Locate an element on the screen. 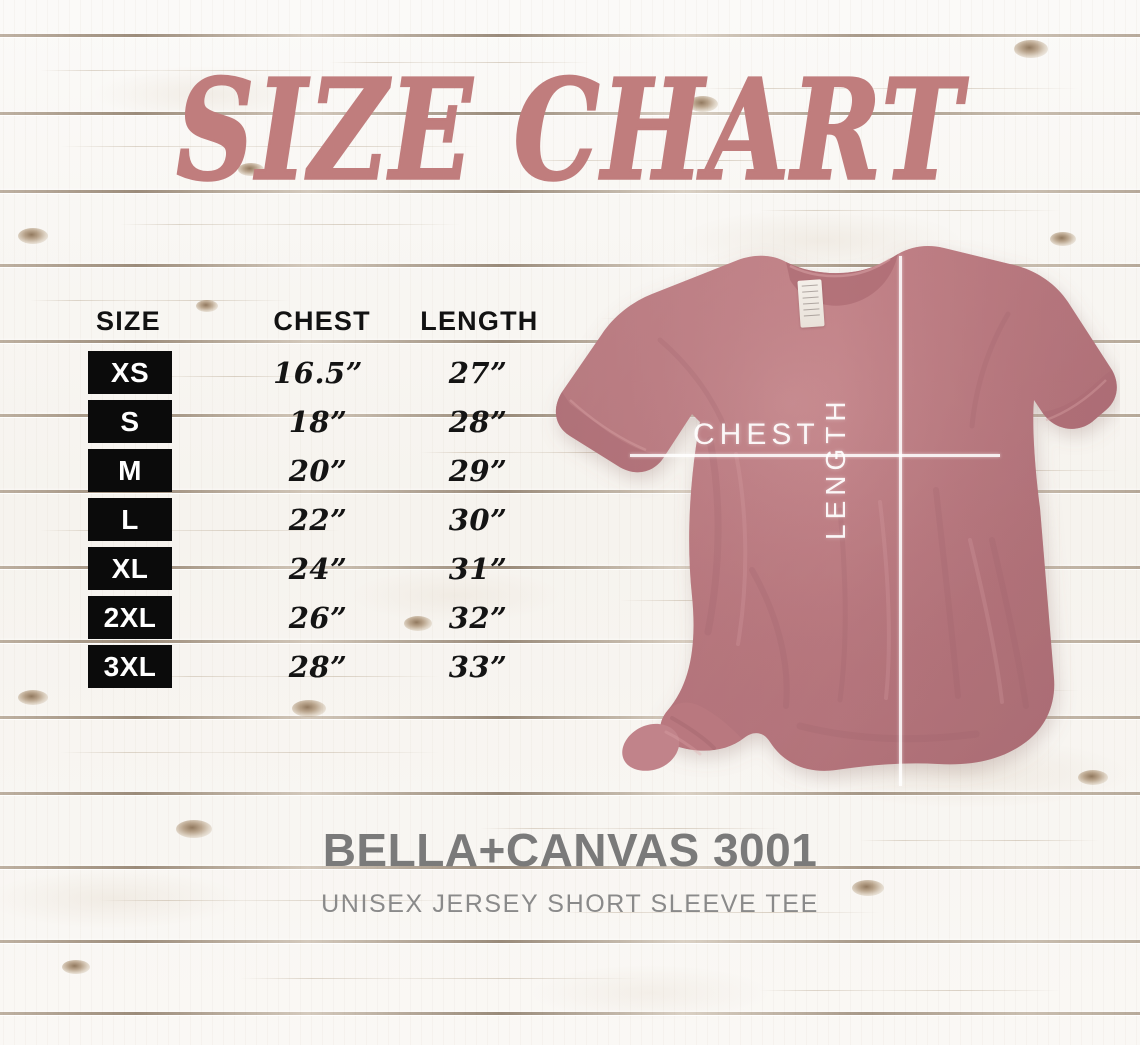 The height and width of the screenshot is (1045, 1140). column-header-length: LENGTH is located at coordinates (479, 321).